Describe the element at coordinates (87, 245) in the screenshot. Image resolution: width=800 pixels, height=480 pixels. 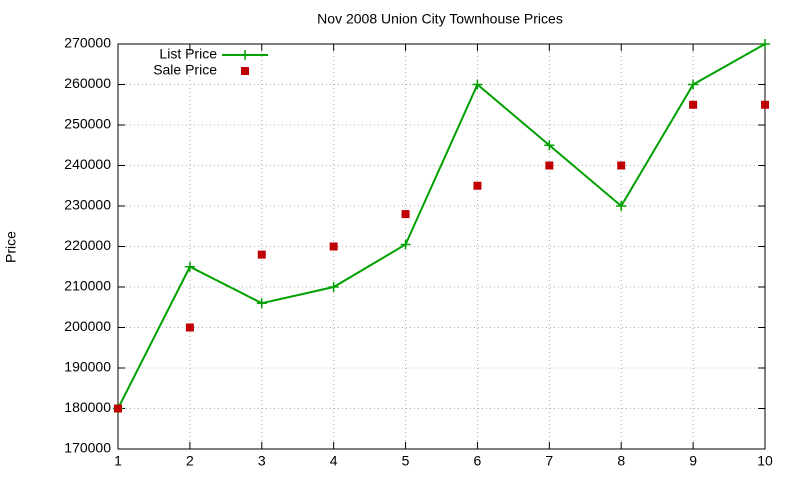
I see `y-tick-label: 220000` at that location.